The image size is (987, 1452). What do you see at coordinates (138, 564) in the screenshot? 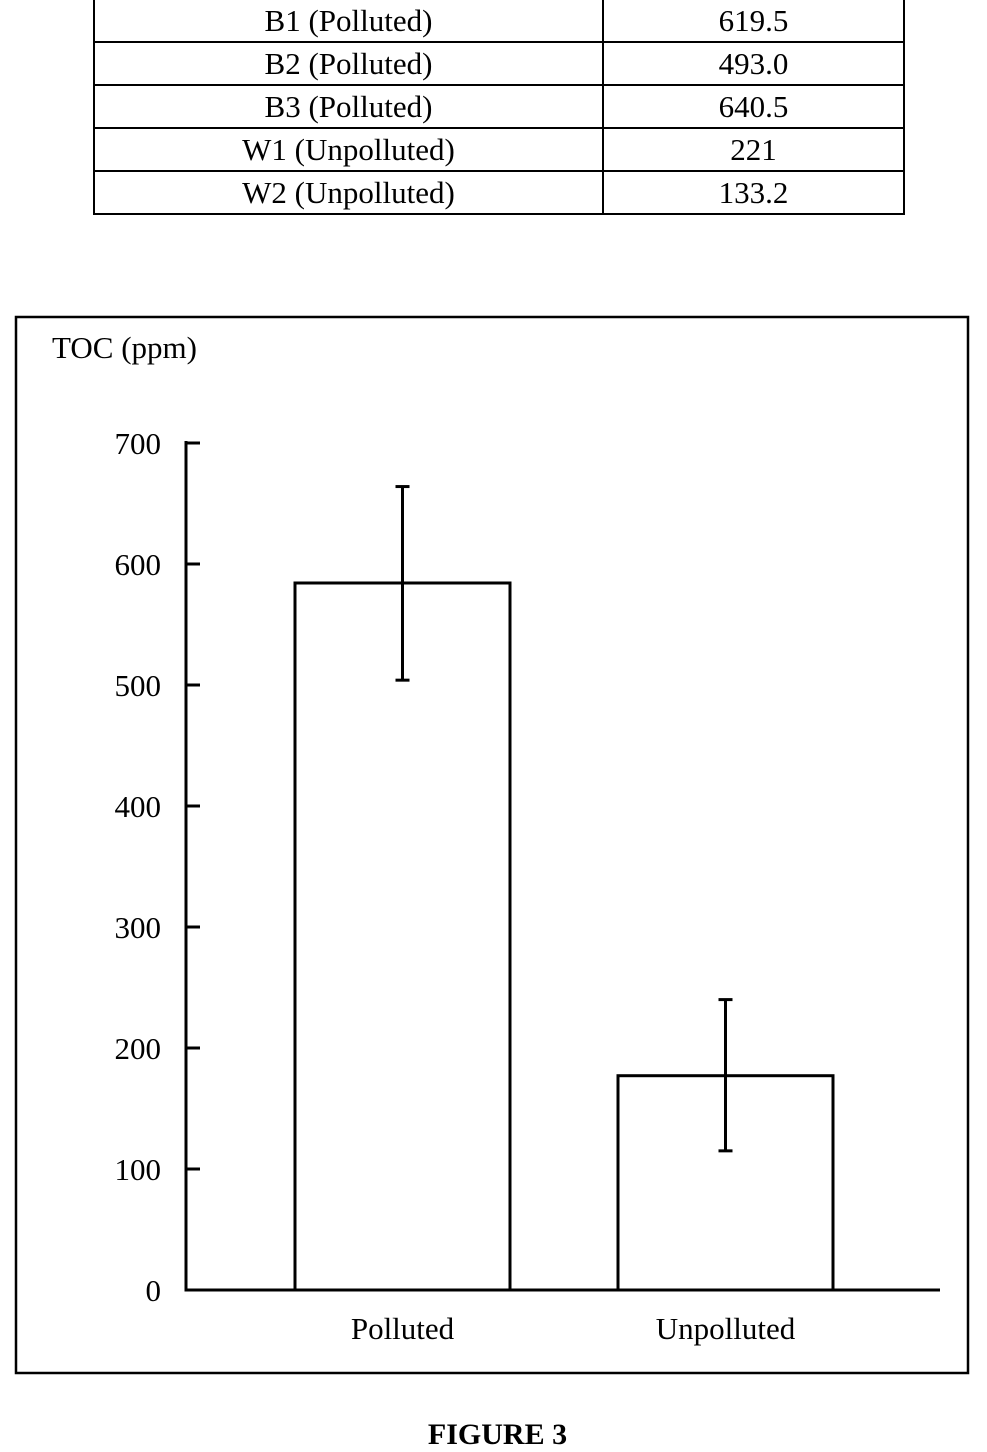
I see `y-tick-label: 600` at bounding box center [138, 564].